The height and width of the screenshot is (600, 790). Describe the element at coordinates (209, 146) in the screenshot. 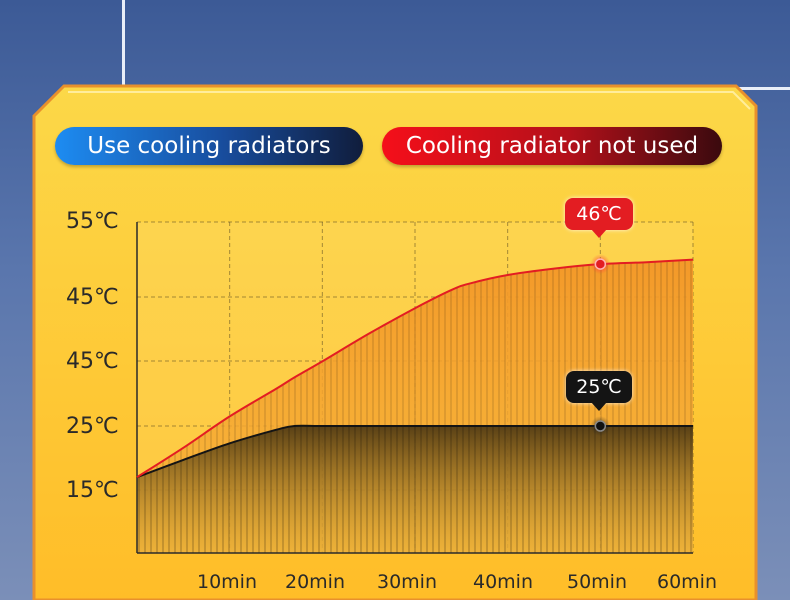

I see `legend-use-cooling-radiators: Use cooling radiators` at that location.